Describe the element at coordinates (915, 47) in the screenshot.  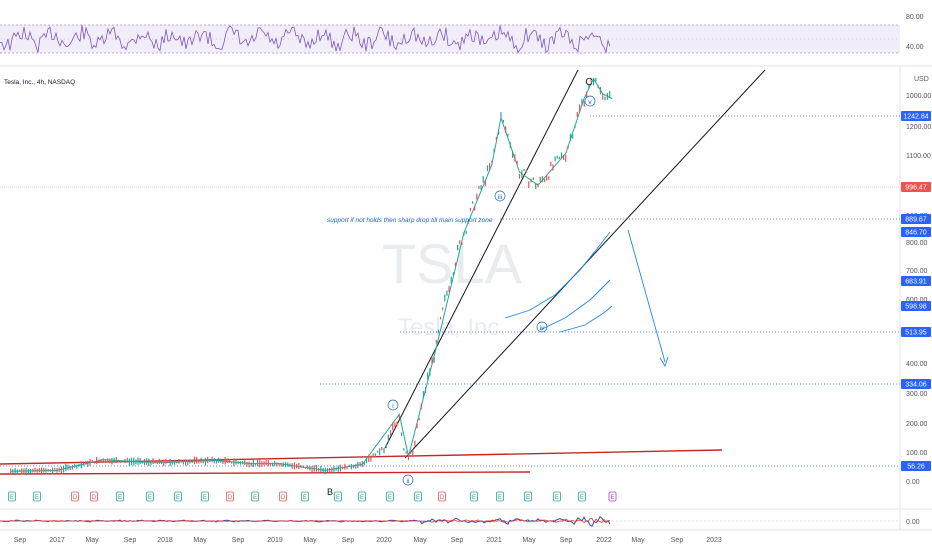
I see `rsi-level-40: 40.00` at that location.